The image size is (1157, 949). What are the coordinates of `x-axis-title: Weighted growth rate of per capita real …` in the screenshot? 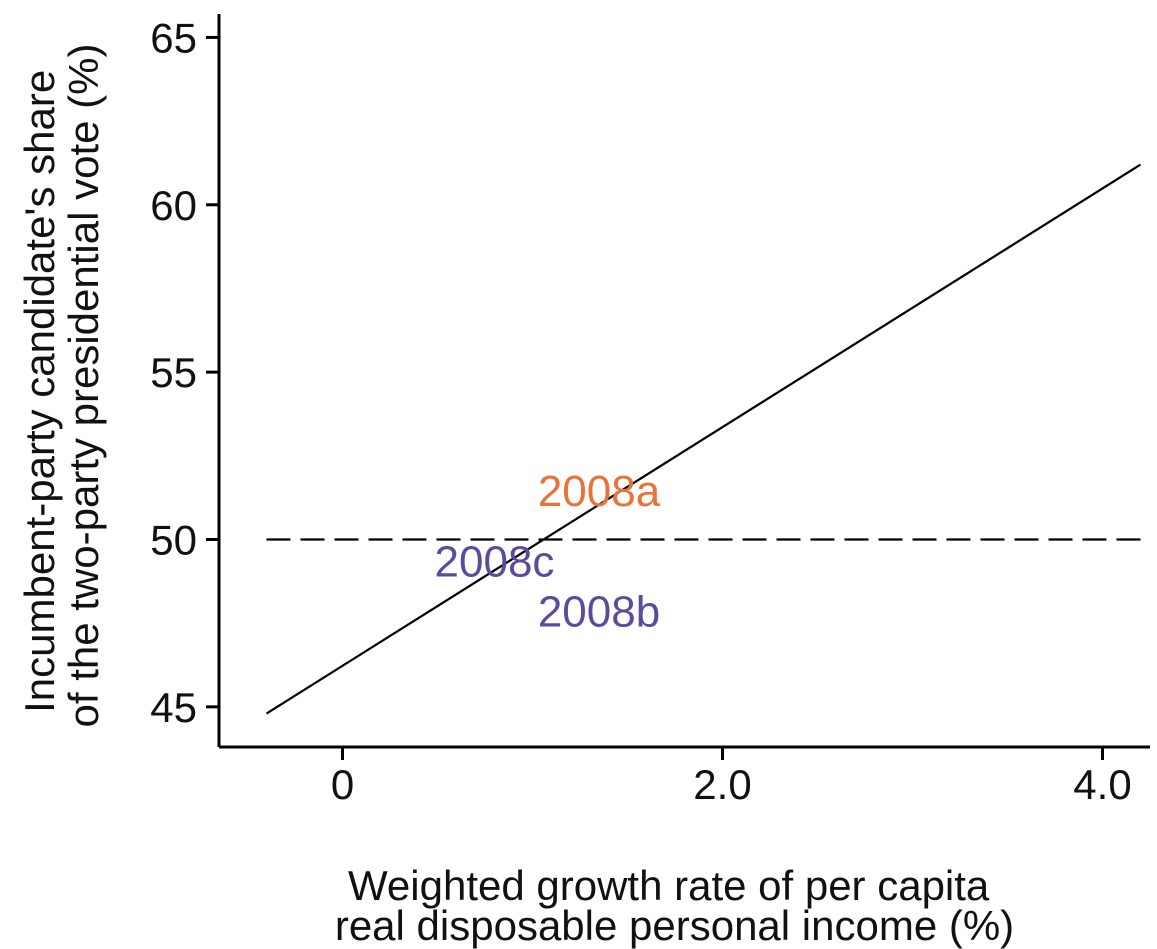 It's located at (674, 905).